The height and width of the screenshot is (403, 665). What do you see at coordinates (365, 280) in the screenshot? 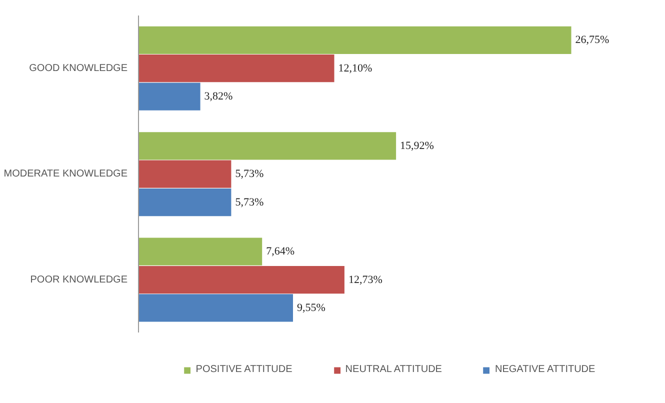
I see `data-label: 12,73%` at bounding box center [365, 280].